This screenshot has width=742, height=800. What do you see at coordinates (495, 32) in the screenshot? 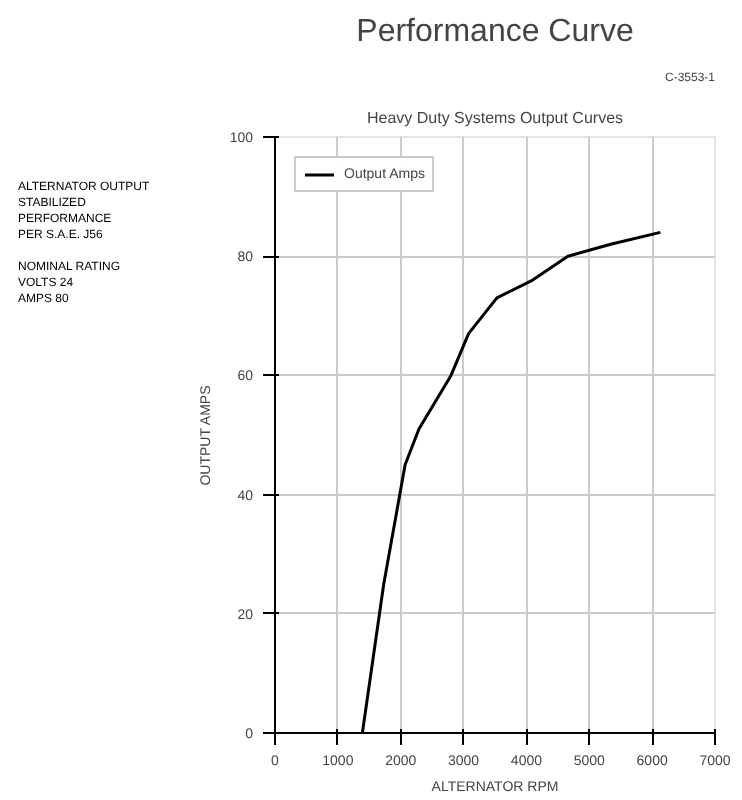
I see `chart-title: Performance Curve` at bounding box center [495, 32].